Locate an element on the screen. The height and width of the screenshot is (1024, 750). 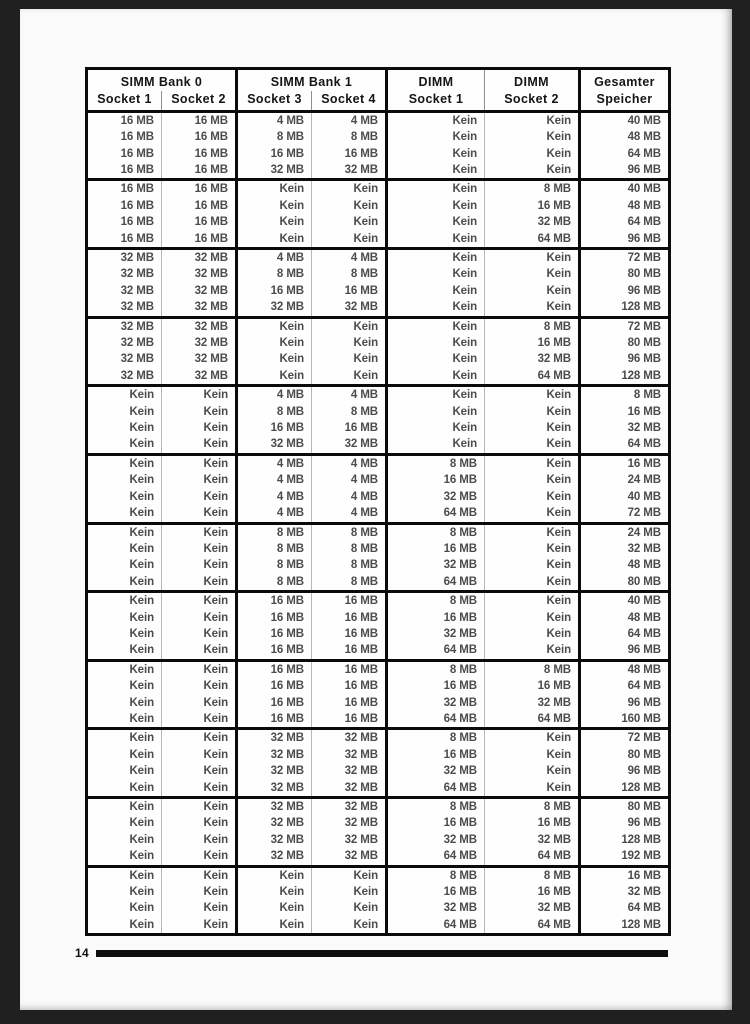
table-row: 32 MB 32 MB 8 MB 8 MB Kein Kein 80 MB is located at coordinates (378, 274).